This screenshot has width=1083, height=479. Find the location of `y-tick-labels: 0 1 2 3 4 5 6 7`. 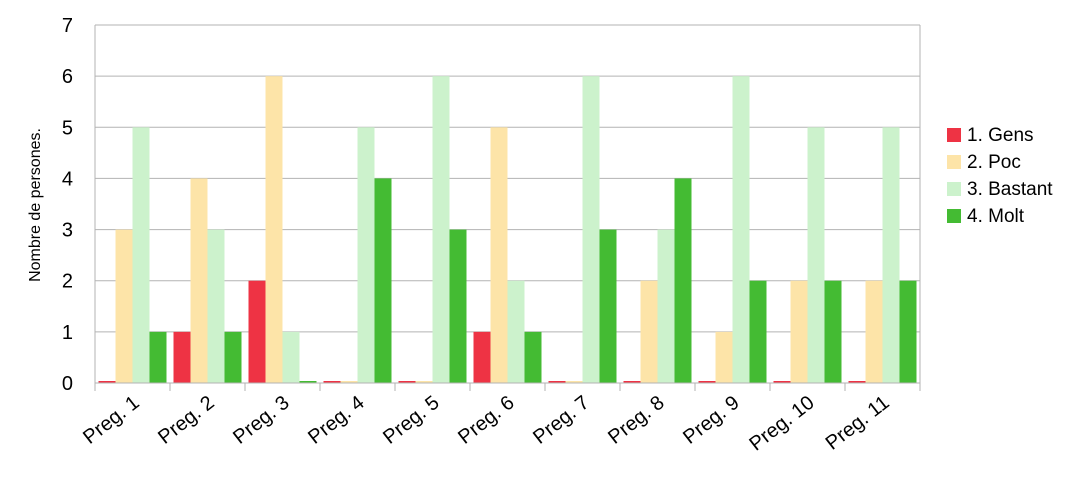

y-tick-labels: 0 1 2 3 4 5 6 7 is located at coordinates (67, 205).